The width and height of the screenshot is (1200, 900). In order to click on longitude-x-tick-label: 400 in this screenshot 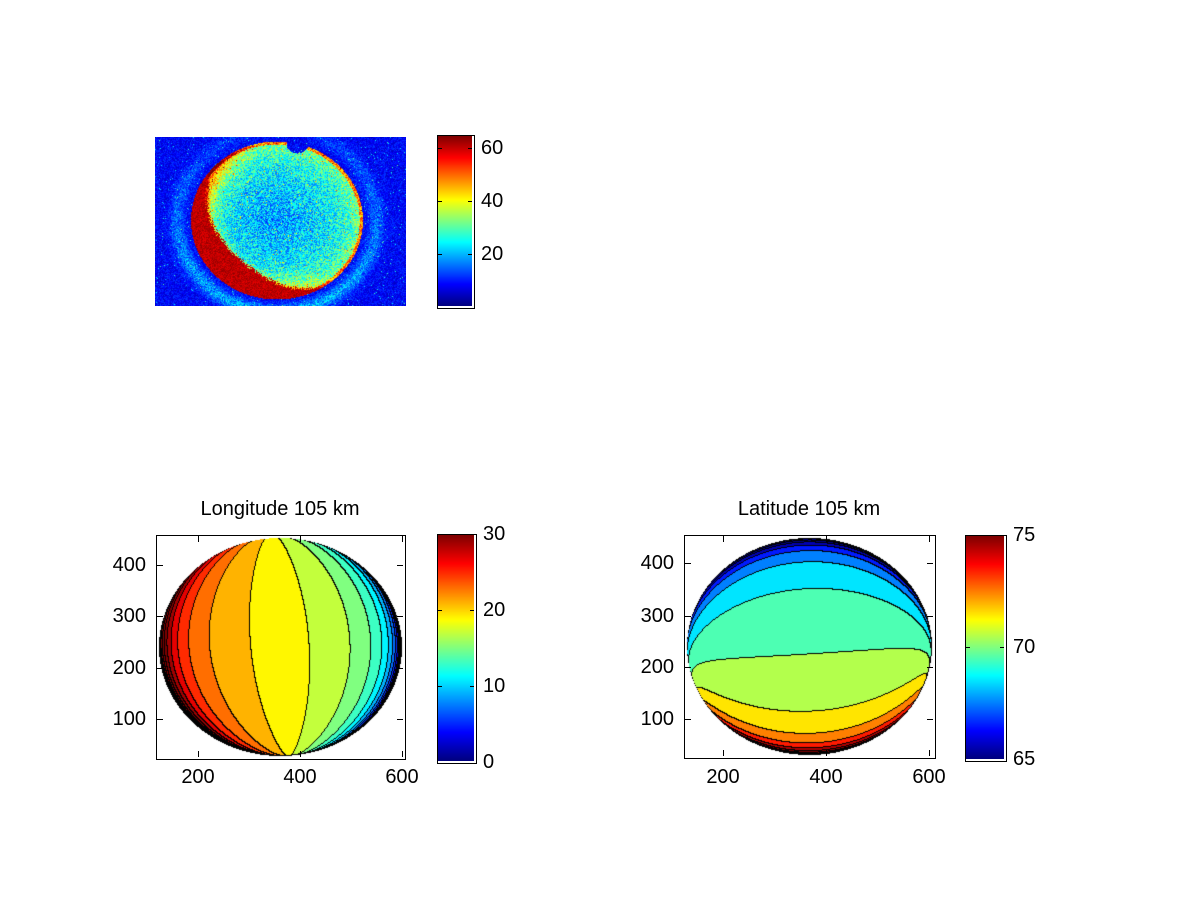, I will do `click(300, 777)`.